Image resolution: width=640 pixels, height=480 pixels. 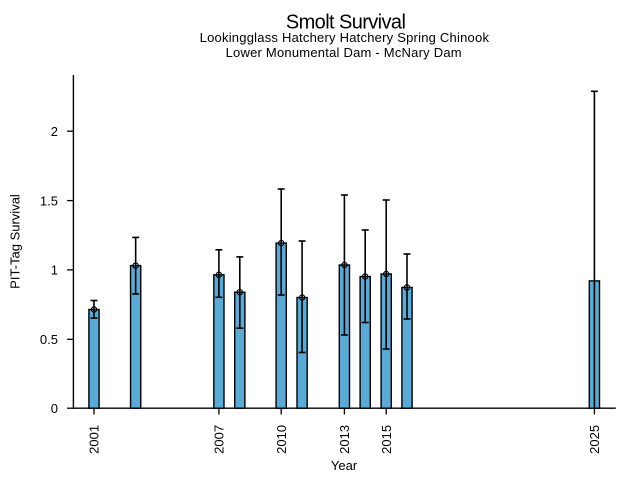 What do you see at coordinates (14, 241) in the screenshot?
I see `svg-text: PIT-Tag Survival` at bounding box center [14, 241].